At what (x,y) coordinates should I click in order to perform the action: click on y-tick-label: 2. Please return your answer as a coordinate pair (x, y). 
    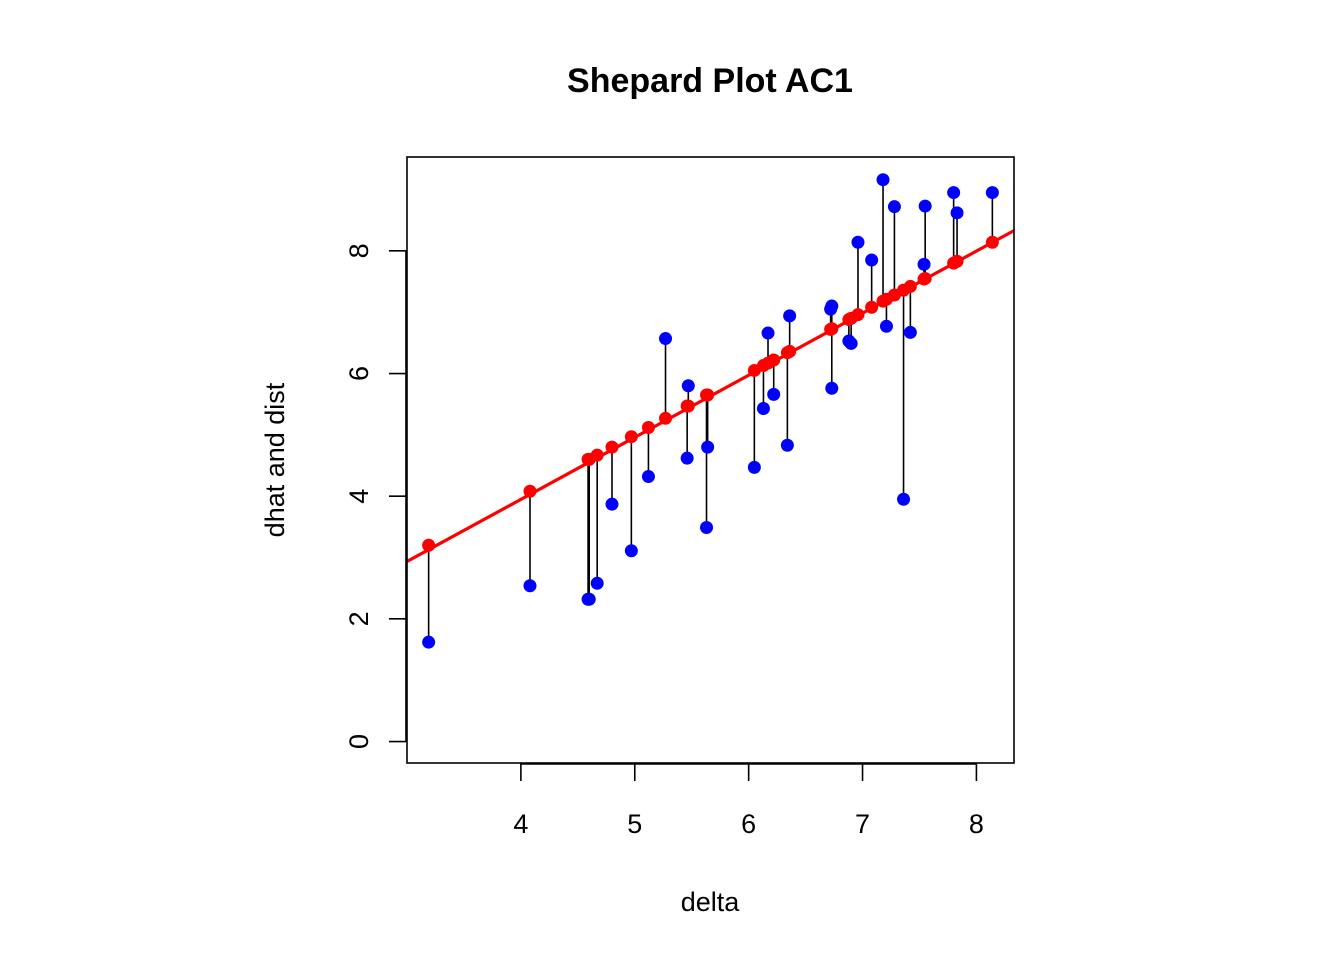
    Looking at the image, I should click on (359, 618).